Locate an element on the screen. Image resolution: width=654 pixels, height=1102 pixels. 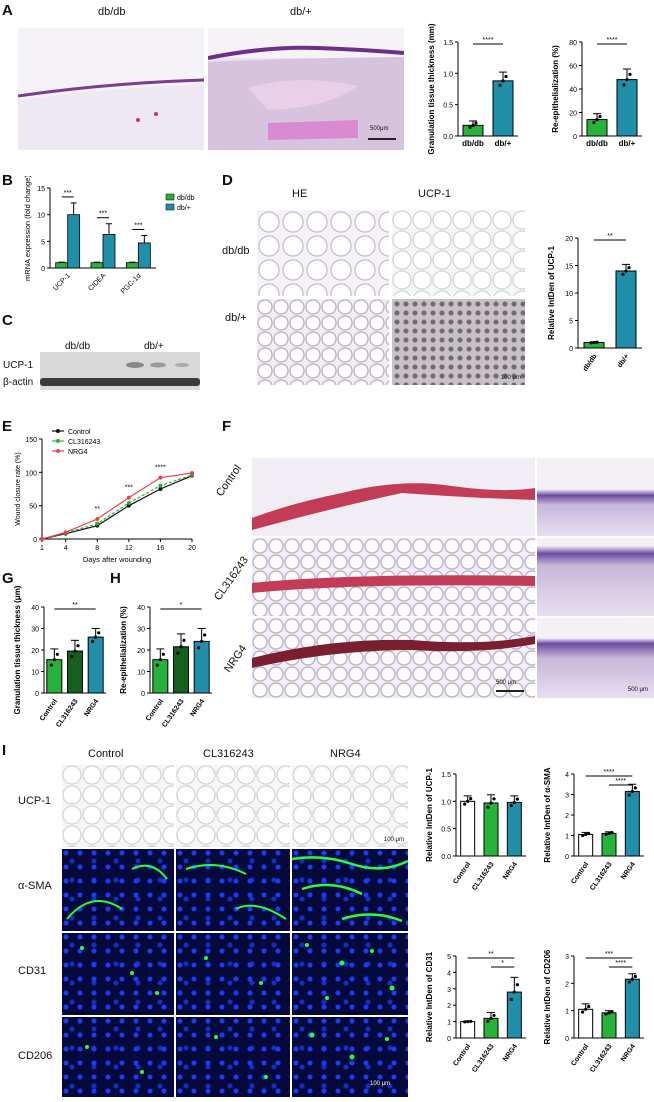
panel-i-cd31-cl is located at coordinates (233, 974).